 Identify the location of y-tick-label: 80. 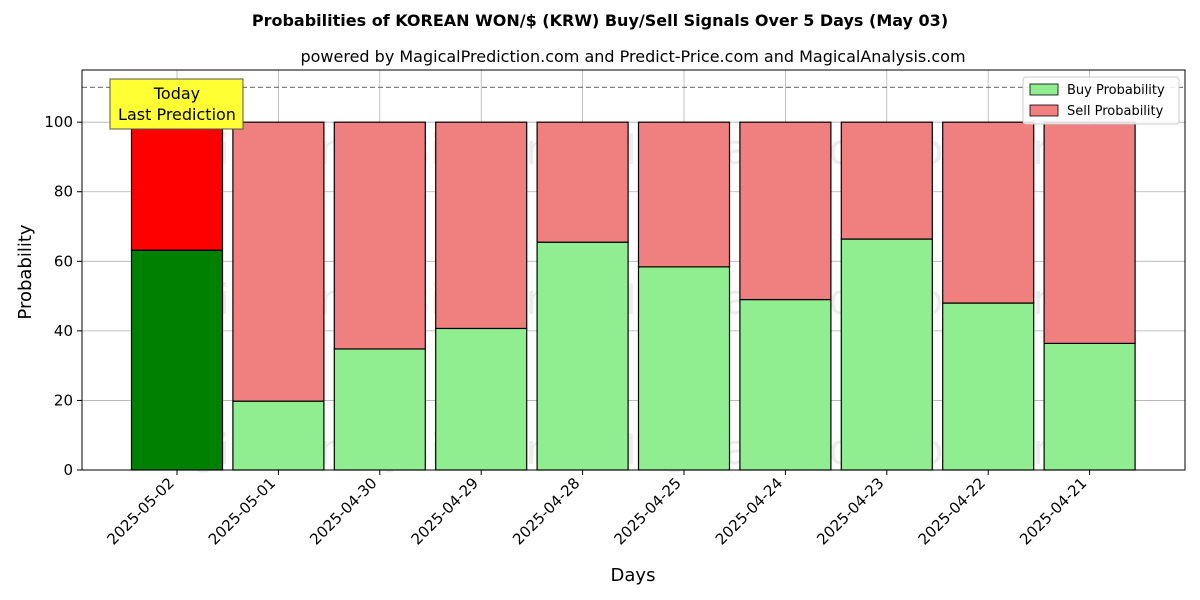
(63, 192).